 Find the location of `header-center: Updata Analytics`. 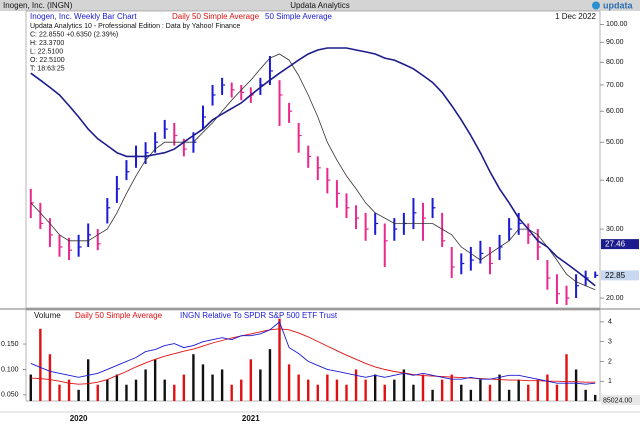

header-center: Updata Analytics is located at coordinates (320, 5).